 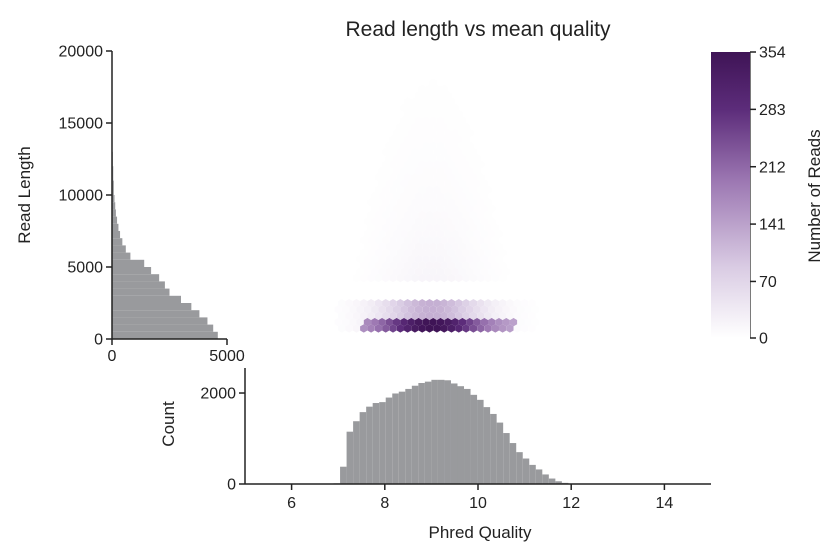 I want to click on y-tick-label: 20000, so click(x=81, y=52).